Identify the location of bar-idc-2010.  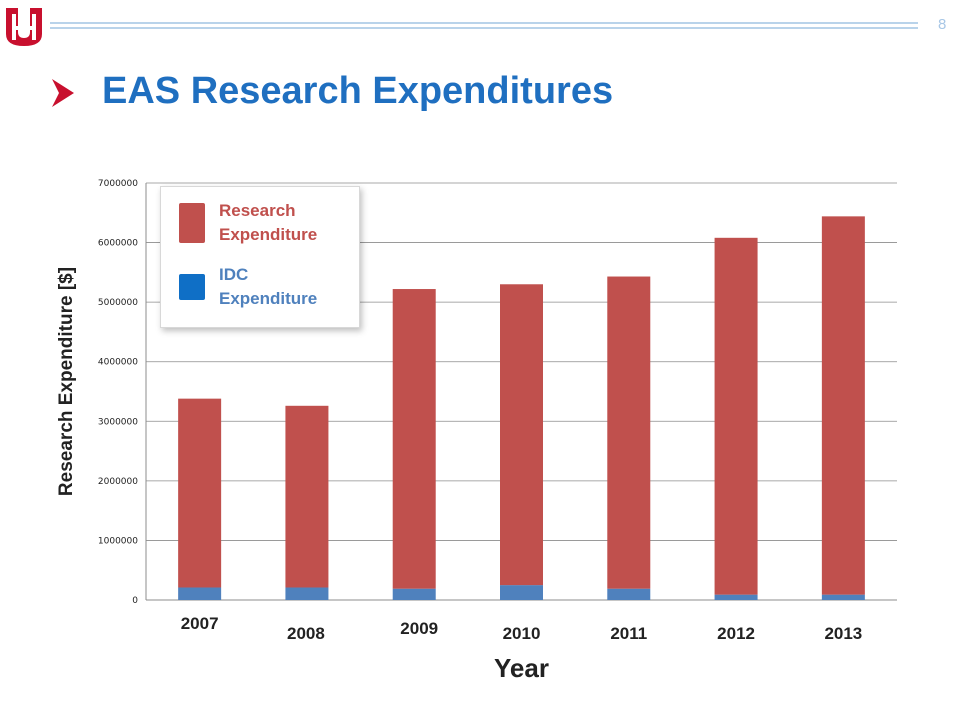
(521, 592).